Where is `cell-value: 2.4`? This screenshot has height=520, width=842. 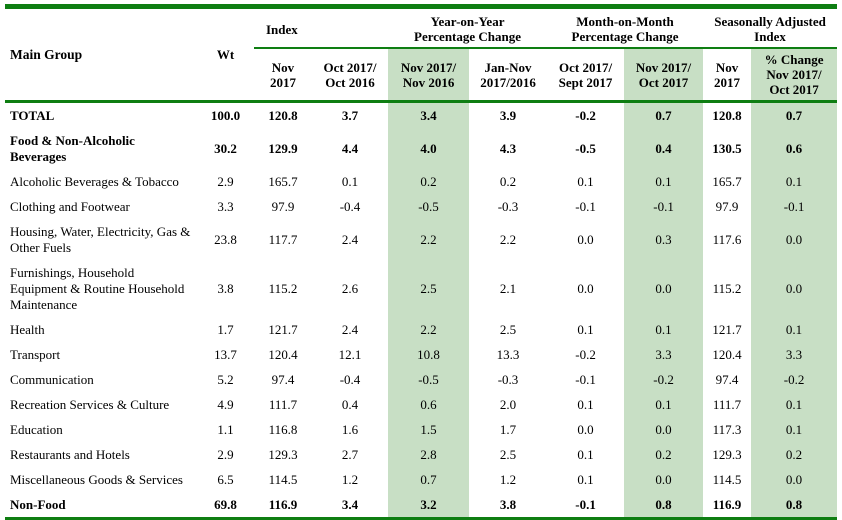
cell-value: 2.4 is located at coordinates (350, 239).